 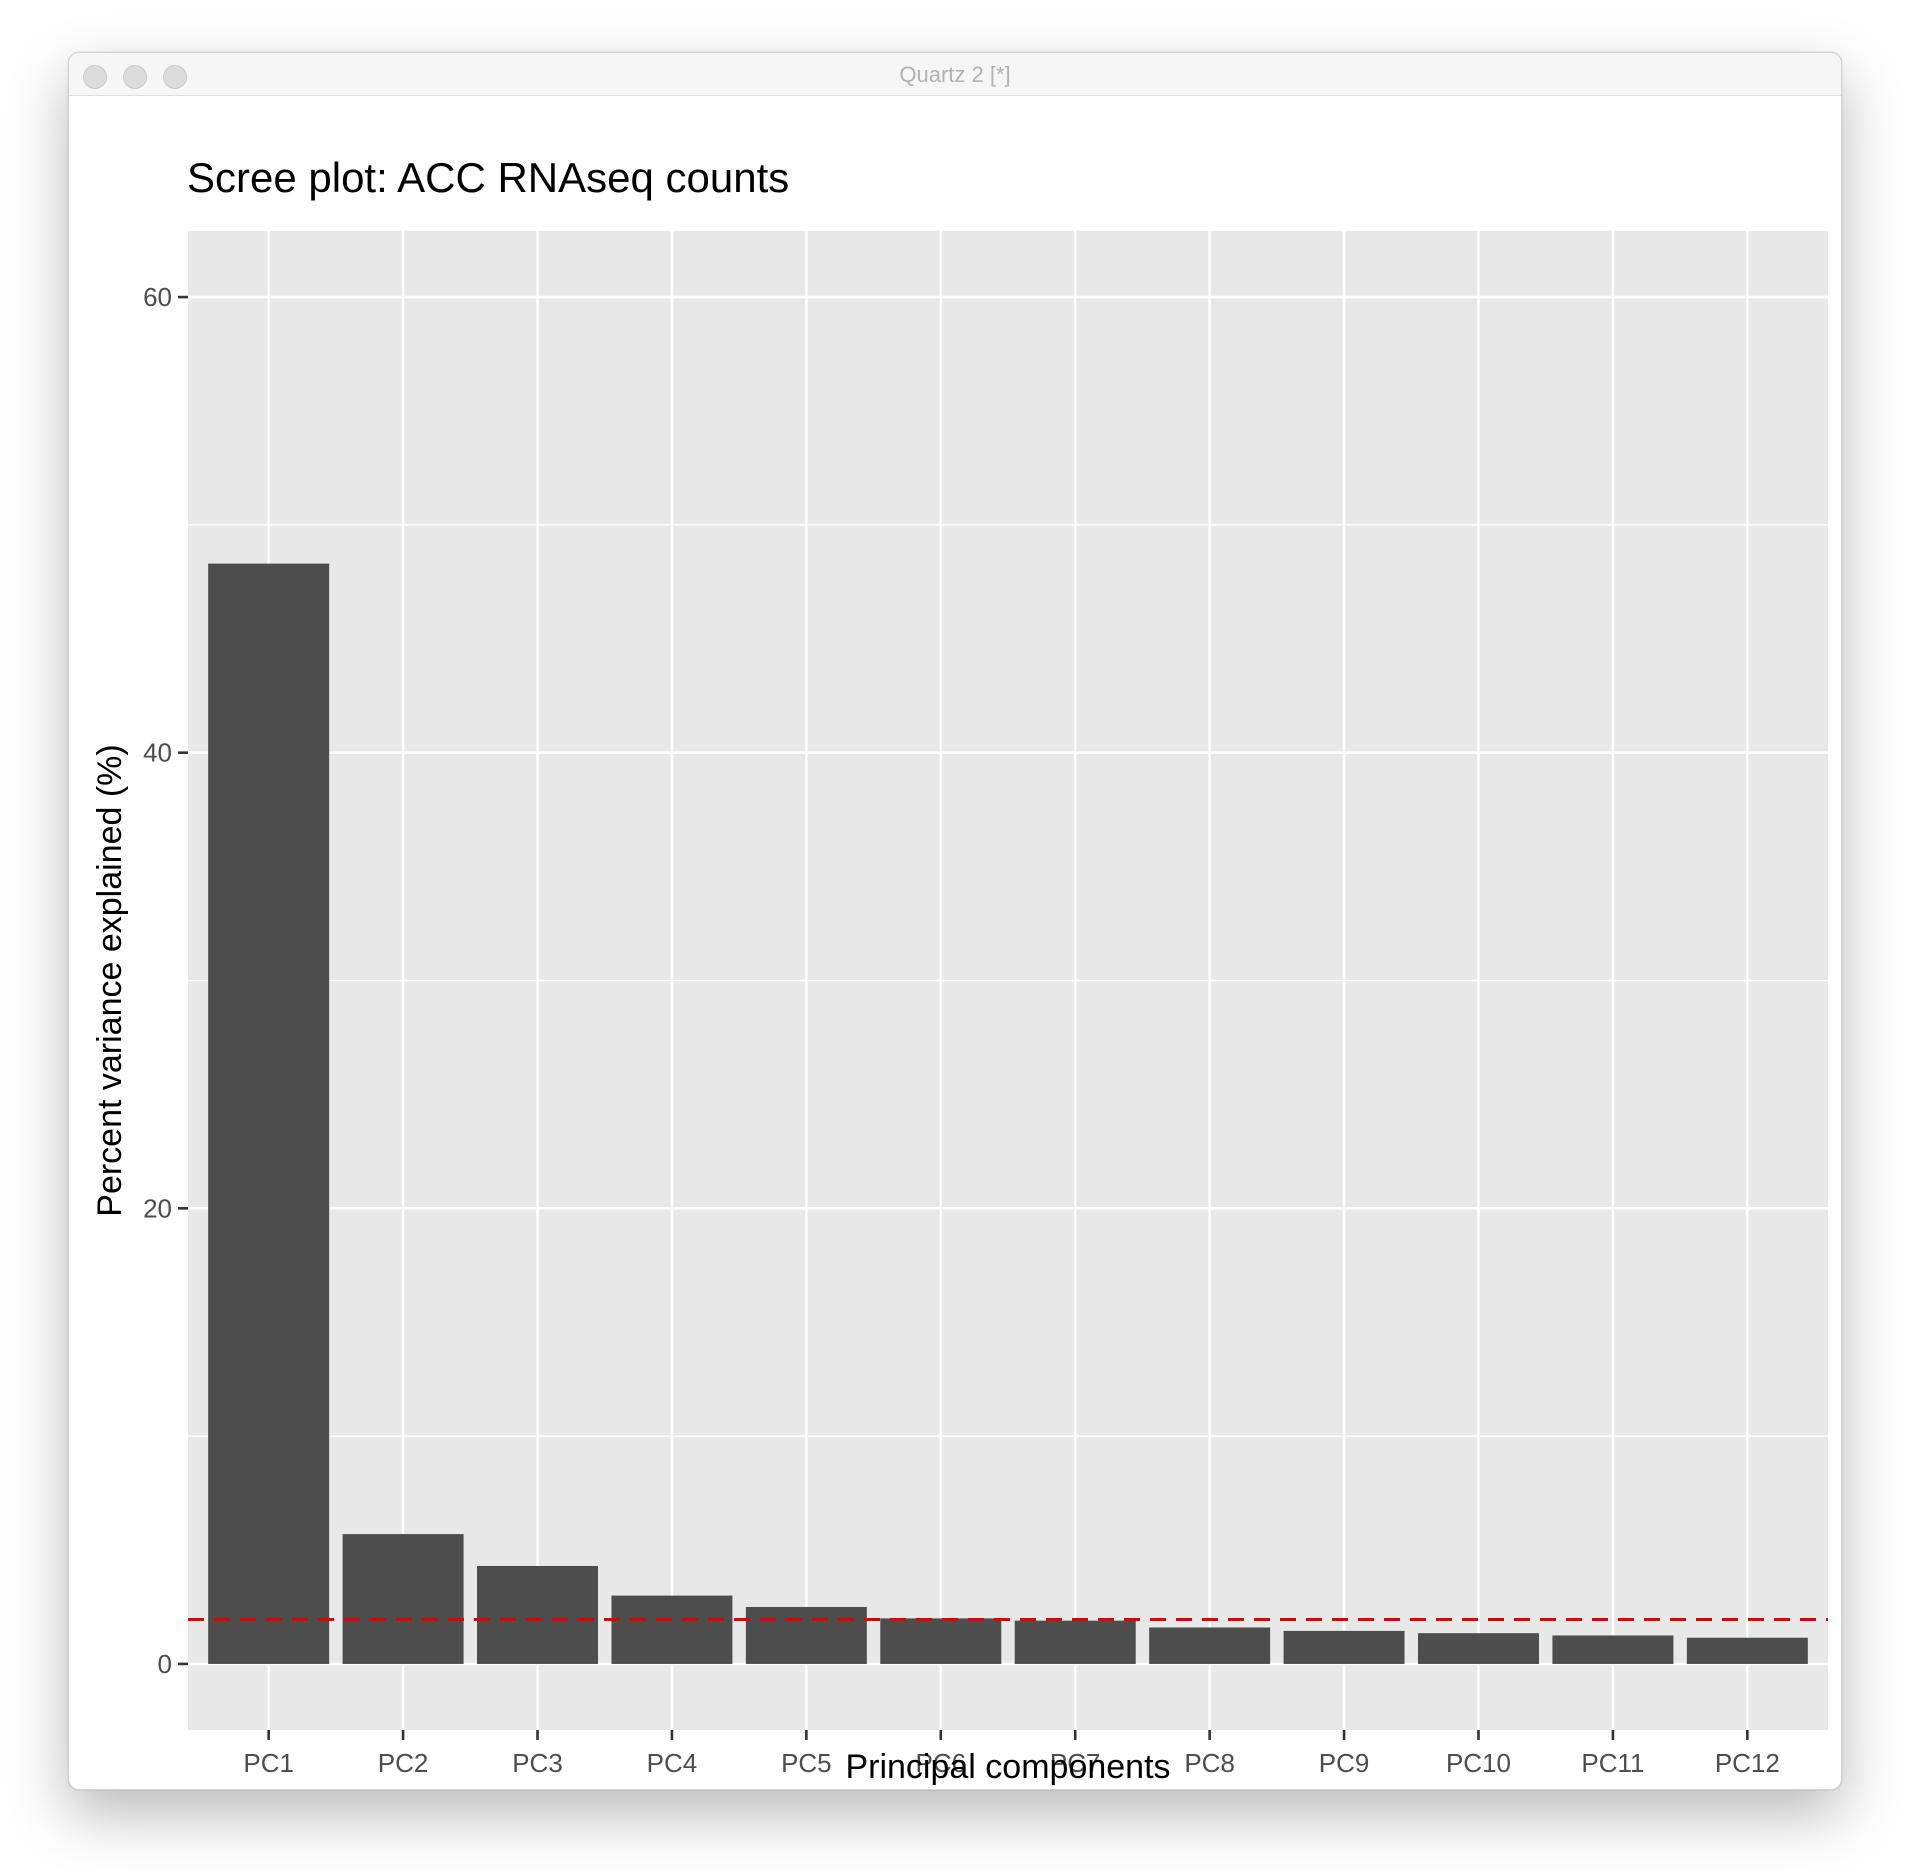 What do you see at coordinates (1478, 1763) in the screenshot?
I see `x-tick-label: PC10` at bounding box center [1478, 1763].